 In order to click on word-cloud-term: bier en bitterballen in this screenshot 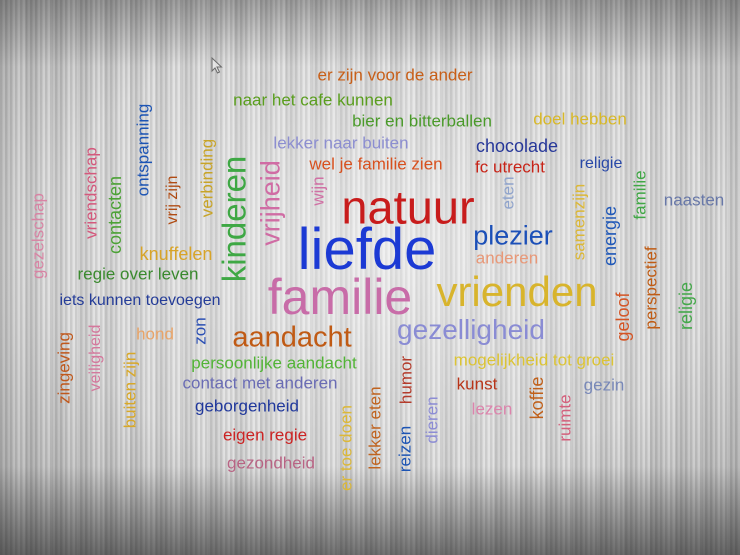, I will do `click(422, 121)`.